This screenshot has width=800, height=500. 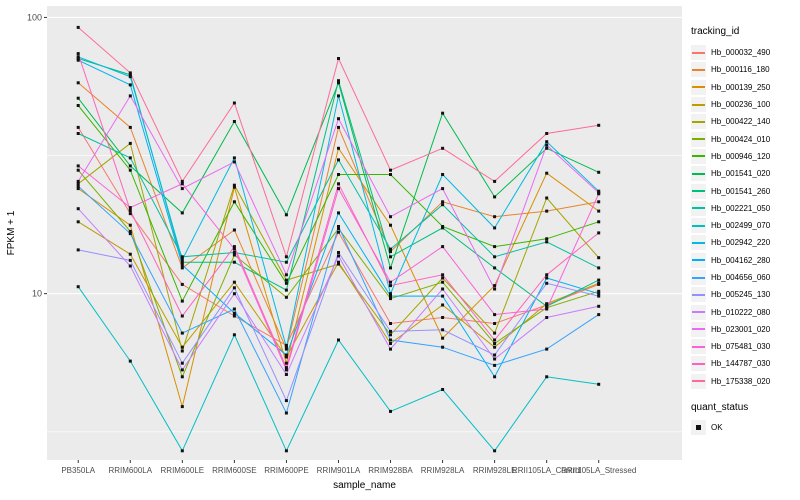 What do you see at coordinates (720, 407) in the screenshot?
I see `legend-title-quant-status: quant_status` at bounding box center [720, 407].